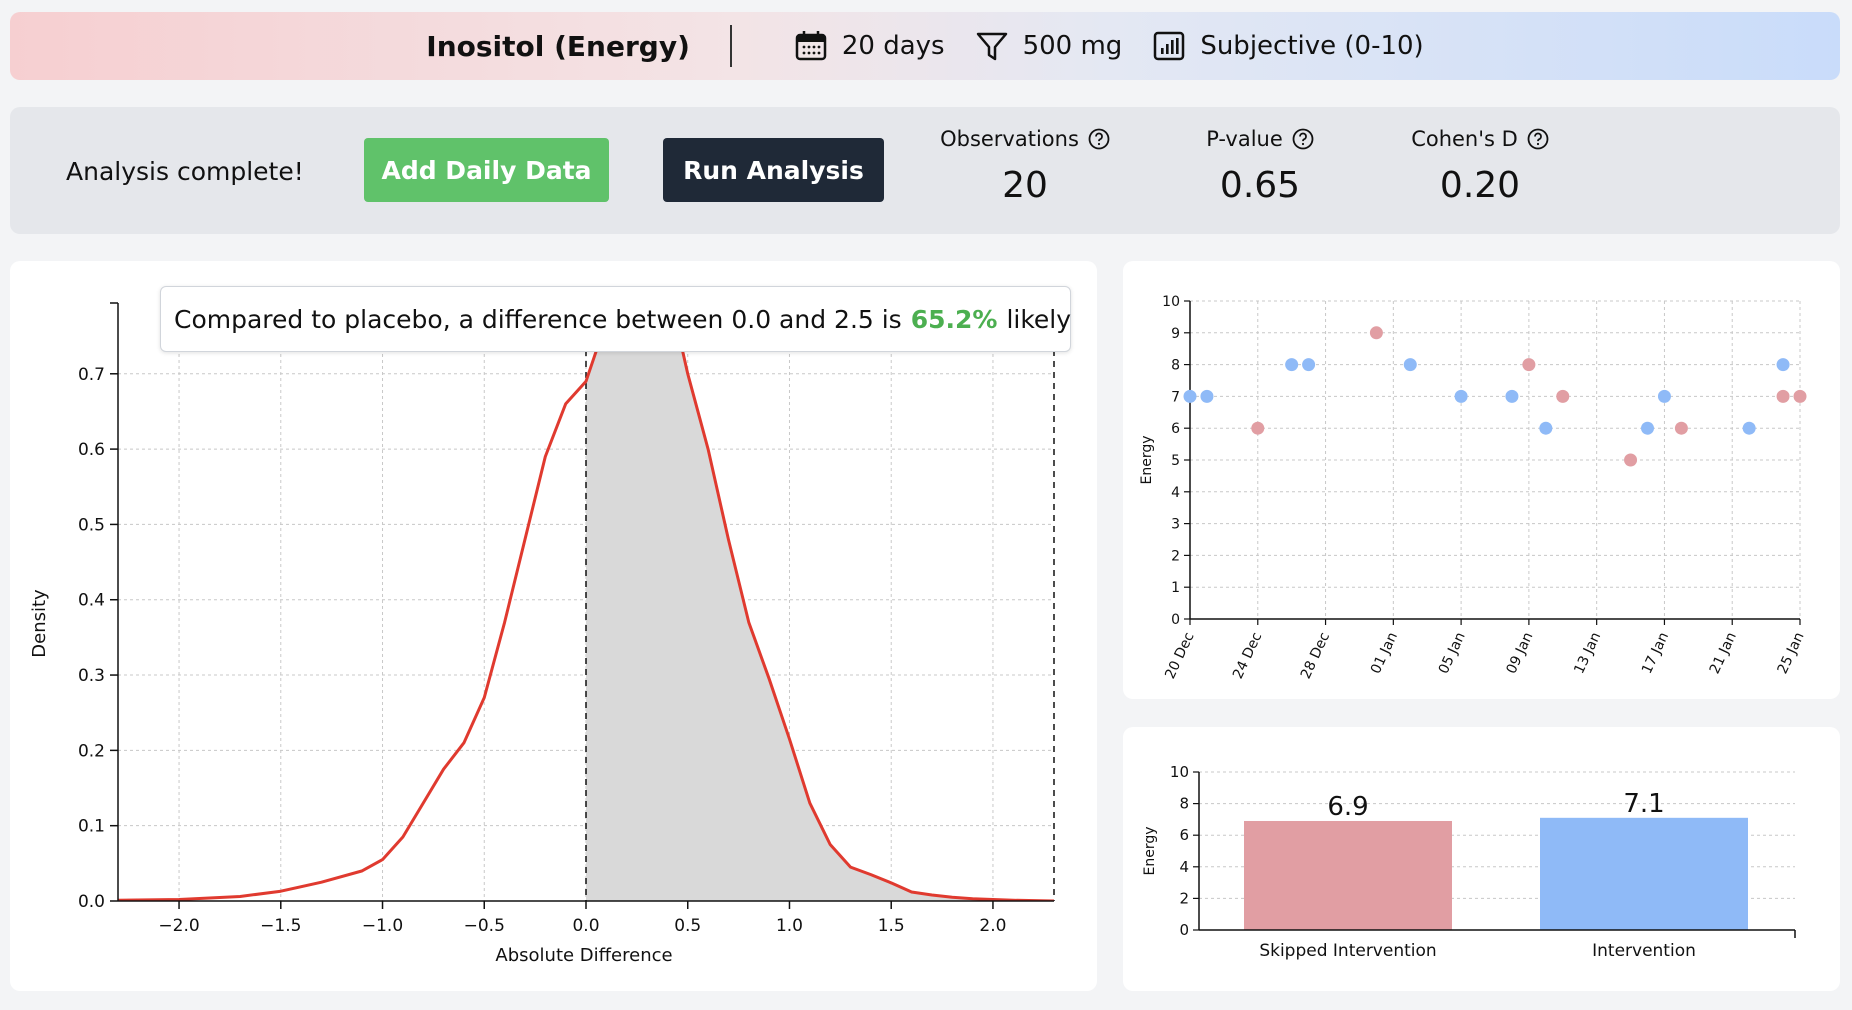 This screenshot has height=1010, width=1852. Describe the element at coordinates (583, 955) in the screenshot. I see `x-axis-label: Absolute Difference` at that location.